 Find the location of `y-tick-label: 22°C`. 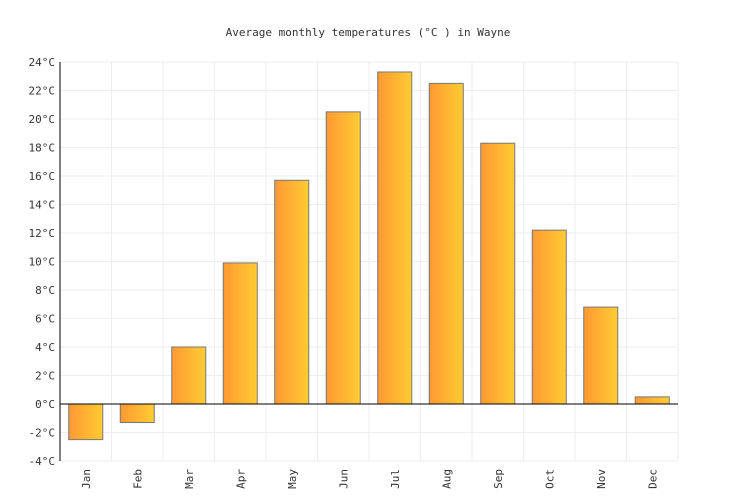

y-tick-label: 22°C is located at coordinates (42, 91).